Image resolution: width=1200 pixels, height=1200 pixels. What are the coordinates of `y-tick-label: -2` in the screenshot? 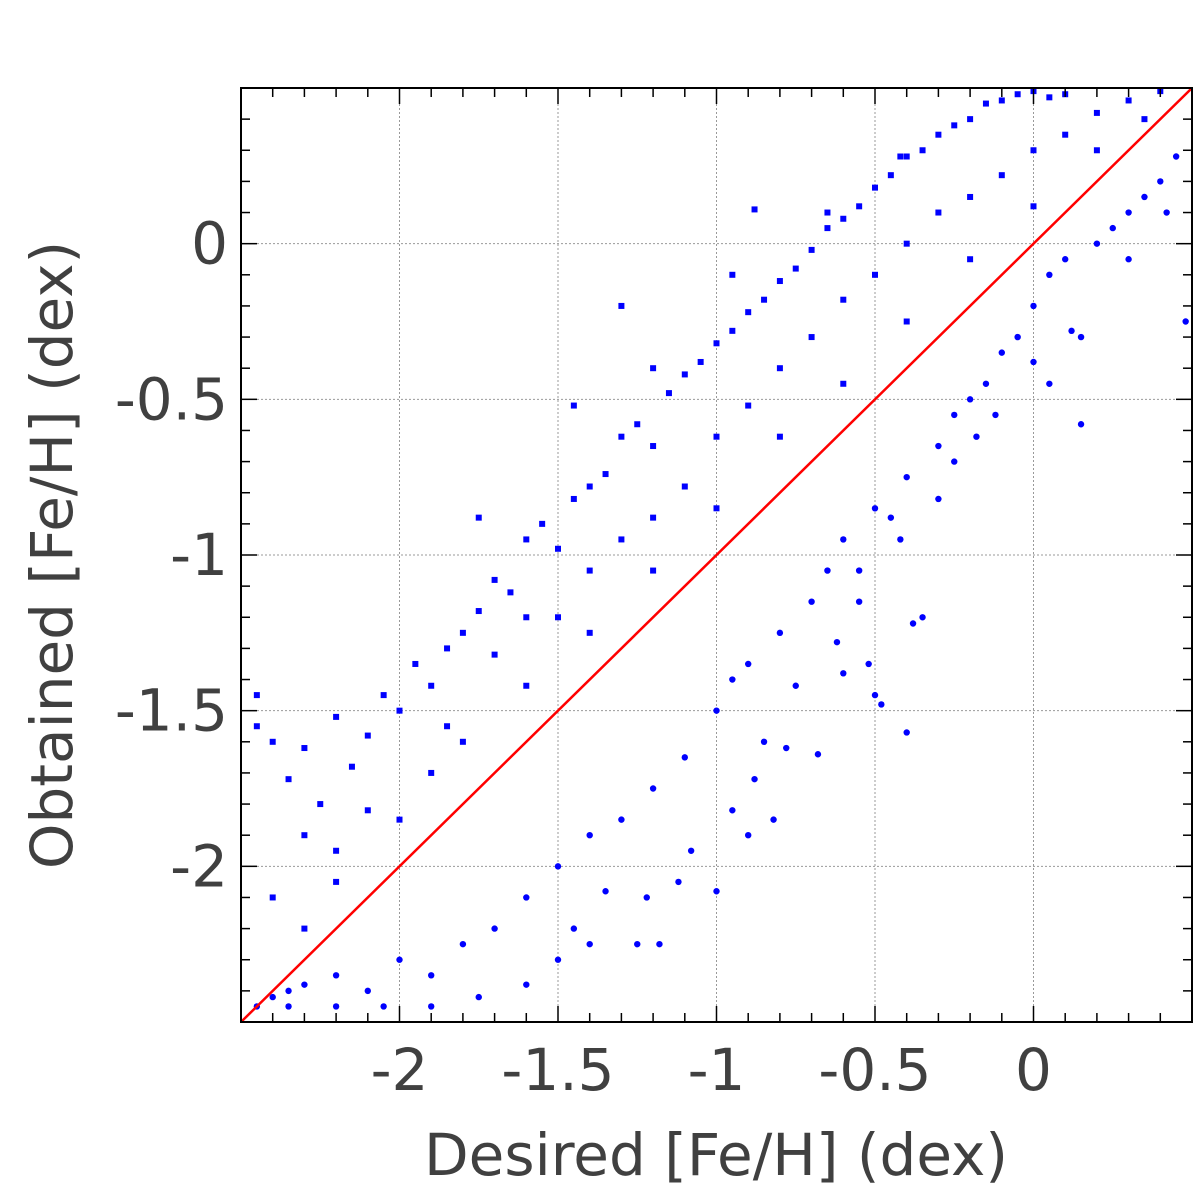 It's located at (199, 866).